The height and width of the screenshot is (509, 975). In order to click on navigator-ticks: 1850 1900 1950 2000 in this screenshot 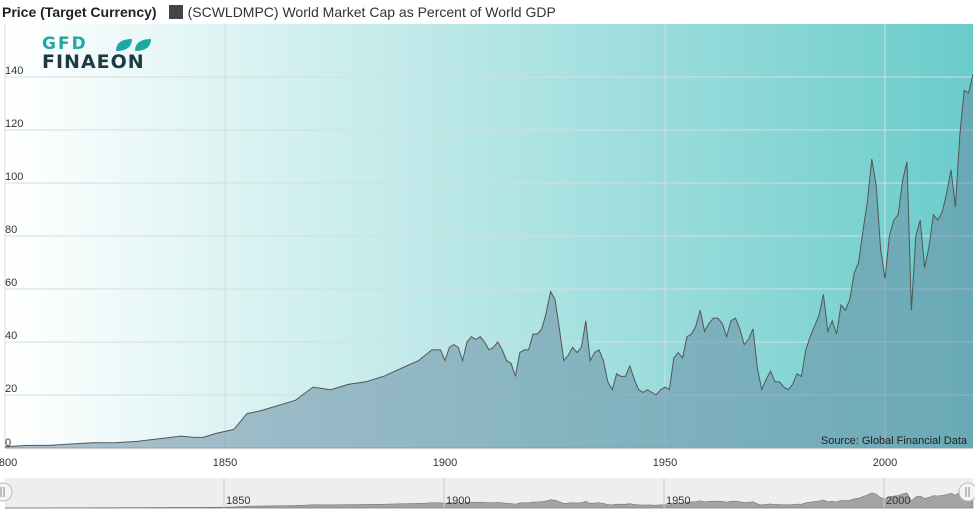, I will do `click(566, 493)`.